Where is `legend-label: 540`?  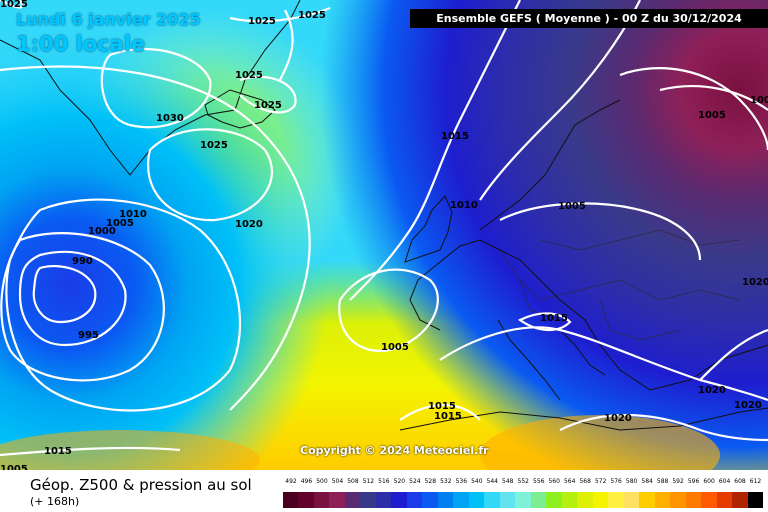
legend-label: 540 is located at coordinates (477, 481).